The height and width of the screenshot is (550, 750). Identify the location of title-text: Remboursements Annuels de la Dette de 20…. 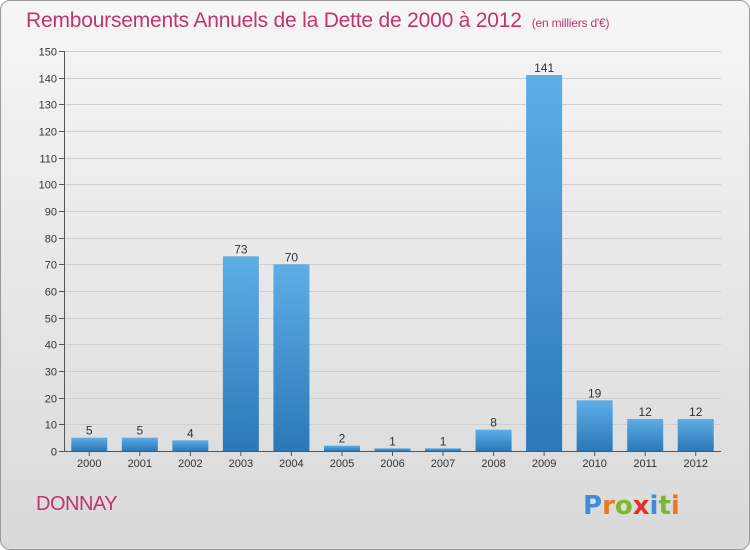
(274, 20).